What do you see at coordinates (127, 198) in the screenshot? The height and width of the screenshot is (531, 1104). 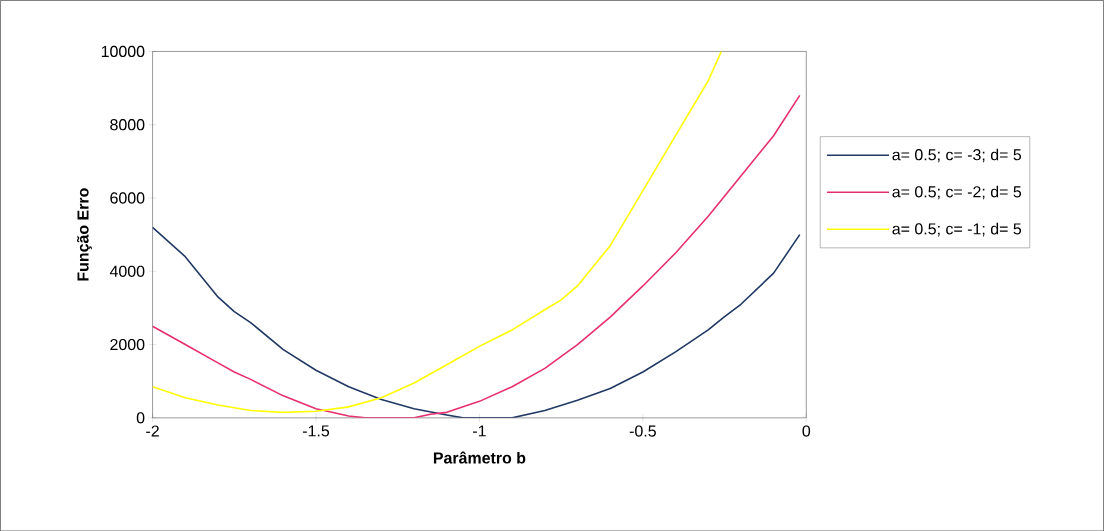 I see `y-tick-label: 6000` at bounding box center [127, 198].